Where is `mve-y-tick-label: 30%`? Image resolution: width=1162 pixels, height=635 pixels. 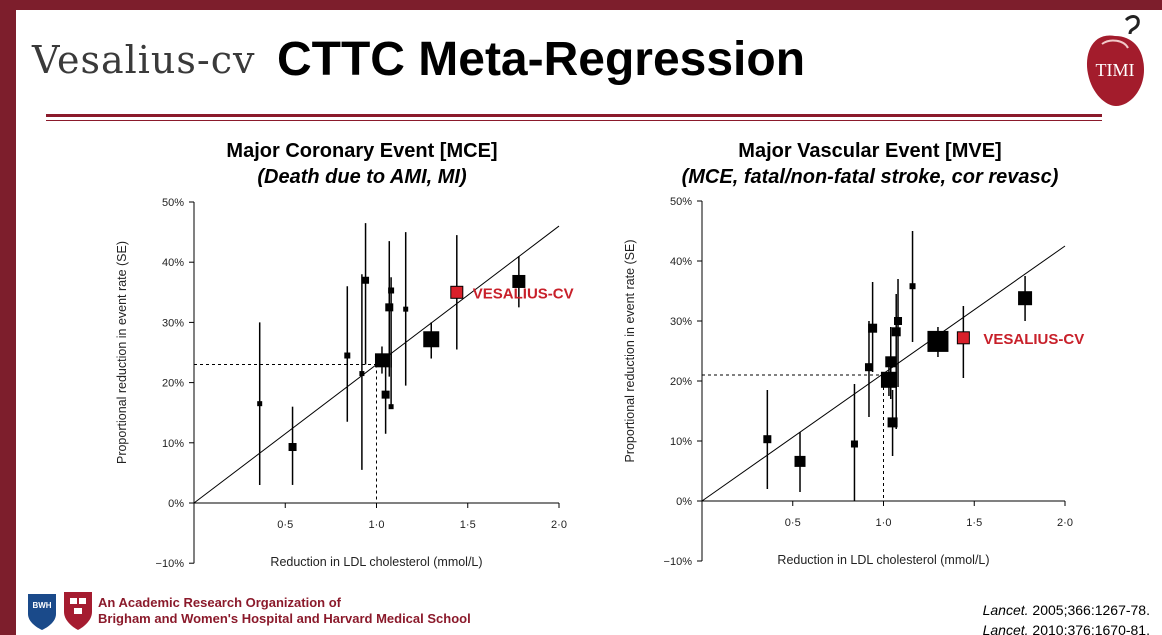
mve-y-tick-label: 30% is located at coordinates (681, 322).